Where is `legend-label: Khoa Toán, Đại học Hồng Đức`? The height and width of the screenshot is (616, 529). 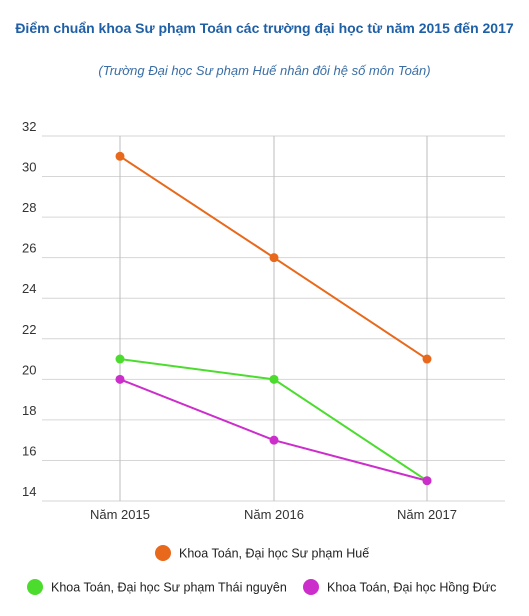
legend-label: Khoa Toán, Đại học Hồng Đức is located at coordinates (411, 588).